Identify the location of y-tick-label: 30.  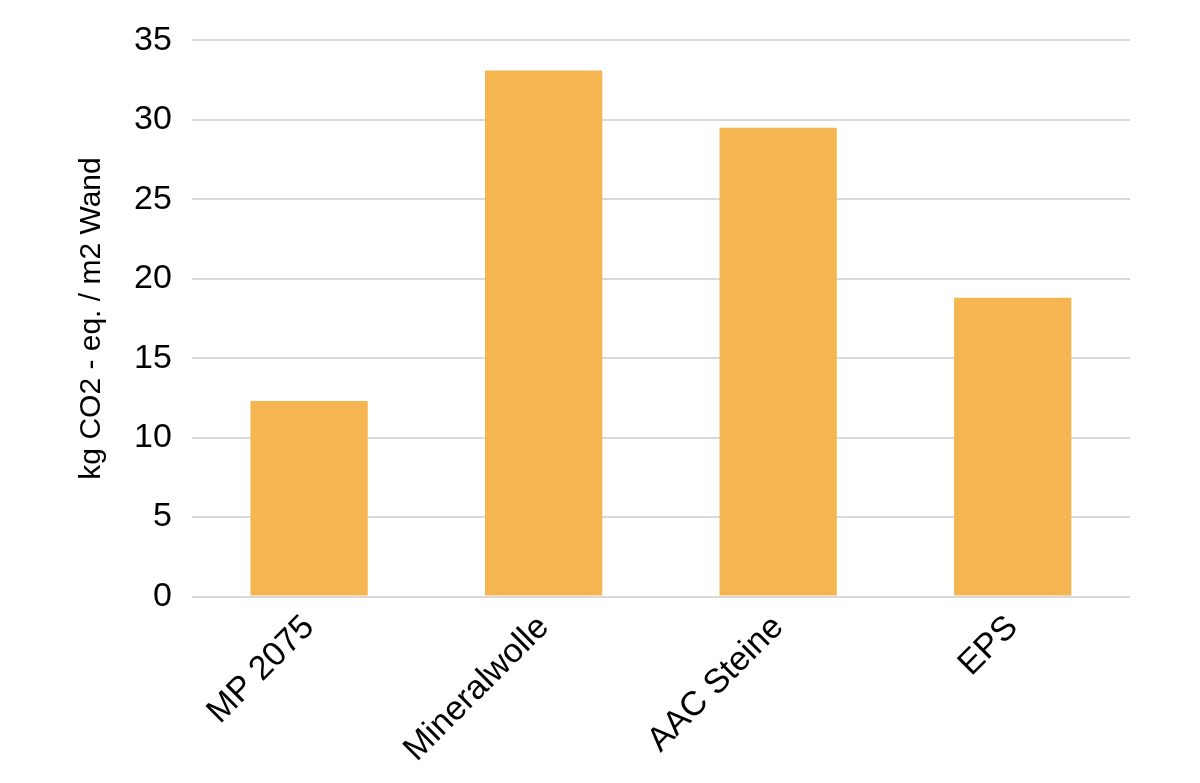
(152, 117).